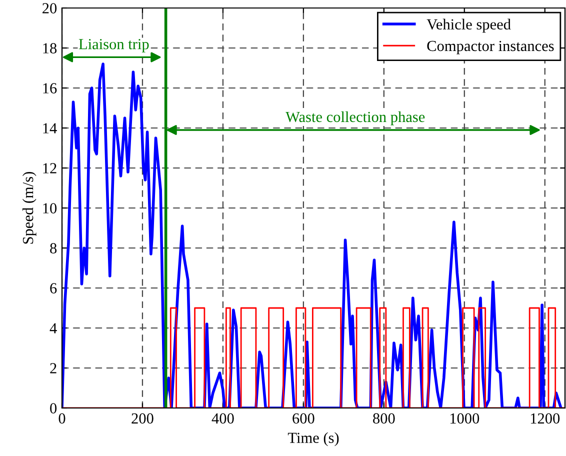  What do you see at coordinates (545, 418) in the screenshot?
I see `x-tick-label: 1200` at bounding box center [545, 418].